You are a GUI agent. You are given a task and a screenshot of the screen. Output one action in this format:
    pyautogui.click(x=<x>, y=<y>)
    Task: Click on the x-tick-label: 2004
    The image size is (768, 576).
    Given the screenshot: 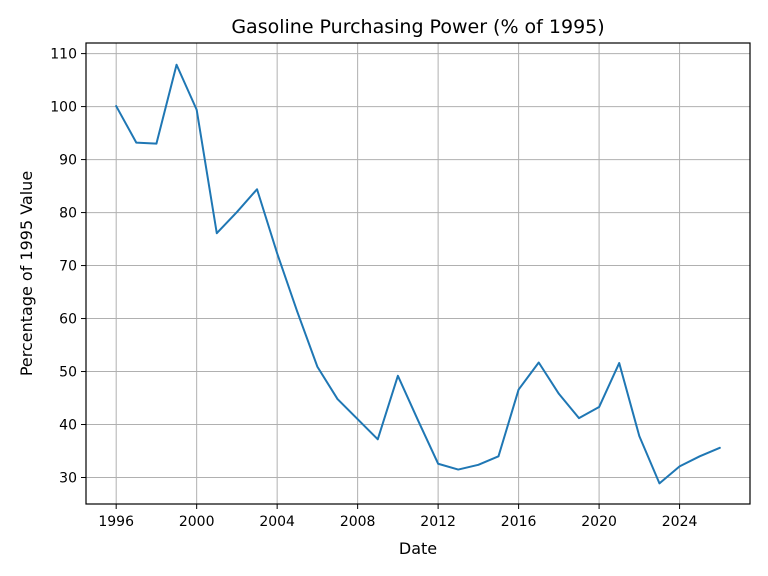 What is the action you would take?
    pyautogui.click(x=277, y=522)
    